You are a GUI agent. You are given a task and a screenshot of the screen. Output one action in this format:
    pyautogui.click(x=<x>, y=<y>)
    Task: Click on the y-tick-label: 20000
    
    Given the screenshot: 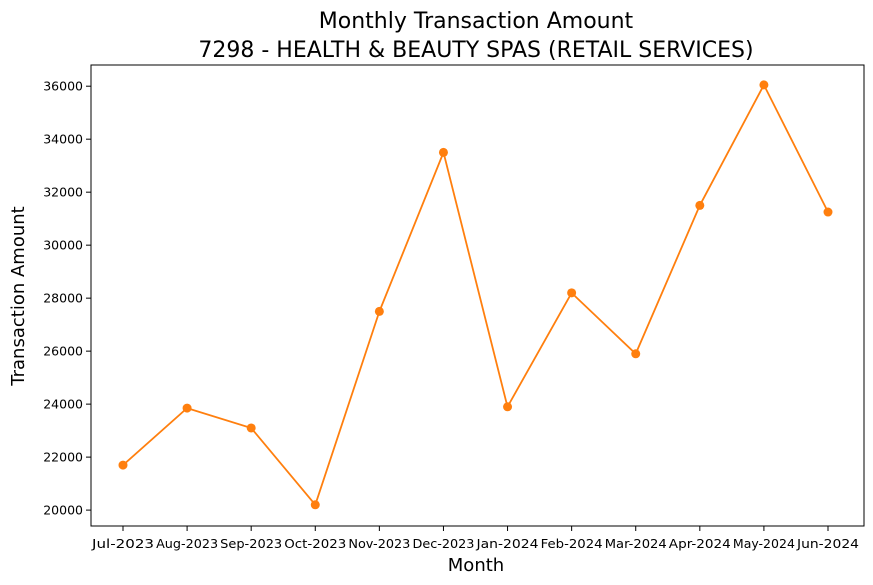 What is the action you would take?
    pyautogui.click(x=63, y=510)
    